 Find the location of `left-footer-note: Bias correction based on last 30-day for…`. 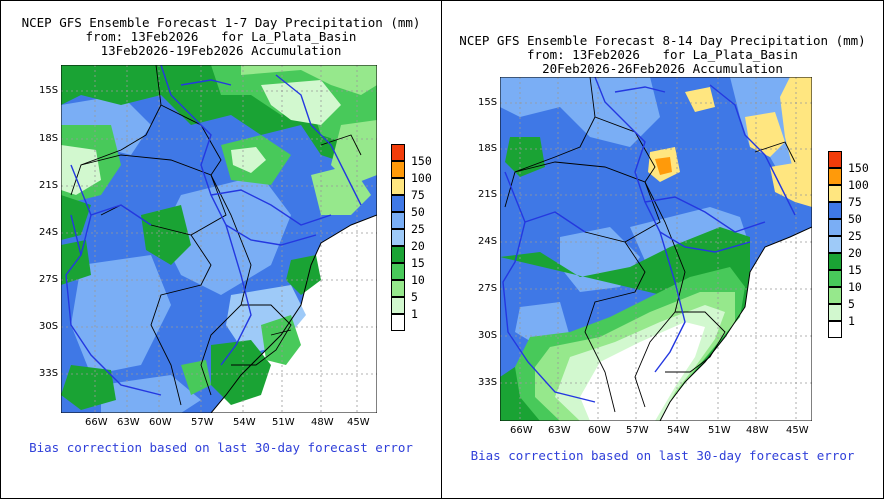

left-footer-note: Bias correction based on last 30-day for… is located at coordinates (221, 447).